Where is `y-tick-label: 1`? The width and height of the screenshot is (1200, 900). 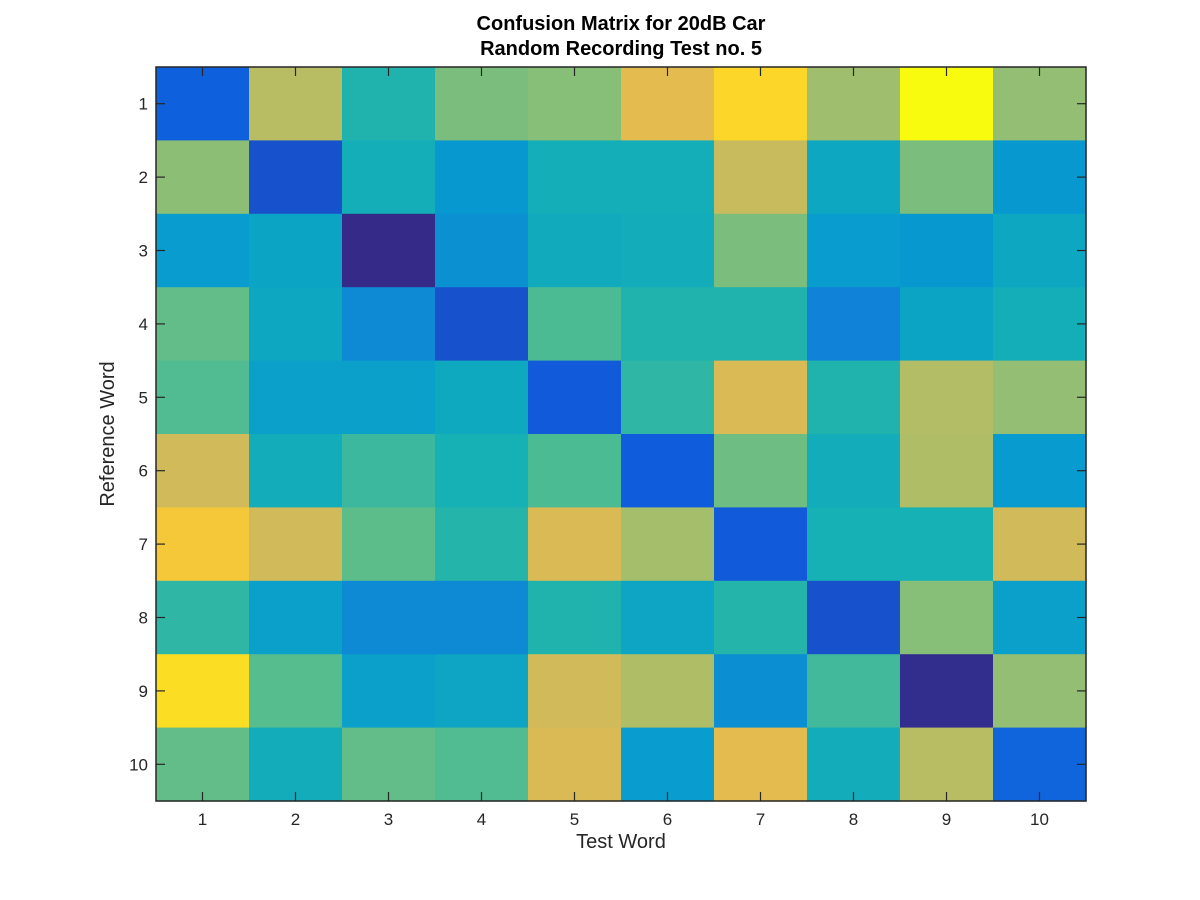 y-tick-label: 1 is located at coordinates (143, 104).